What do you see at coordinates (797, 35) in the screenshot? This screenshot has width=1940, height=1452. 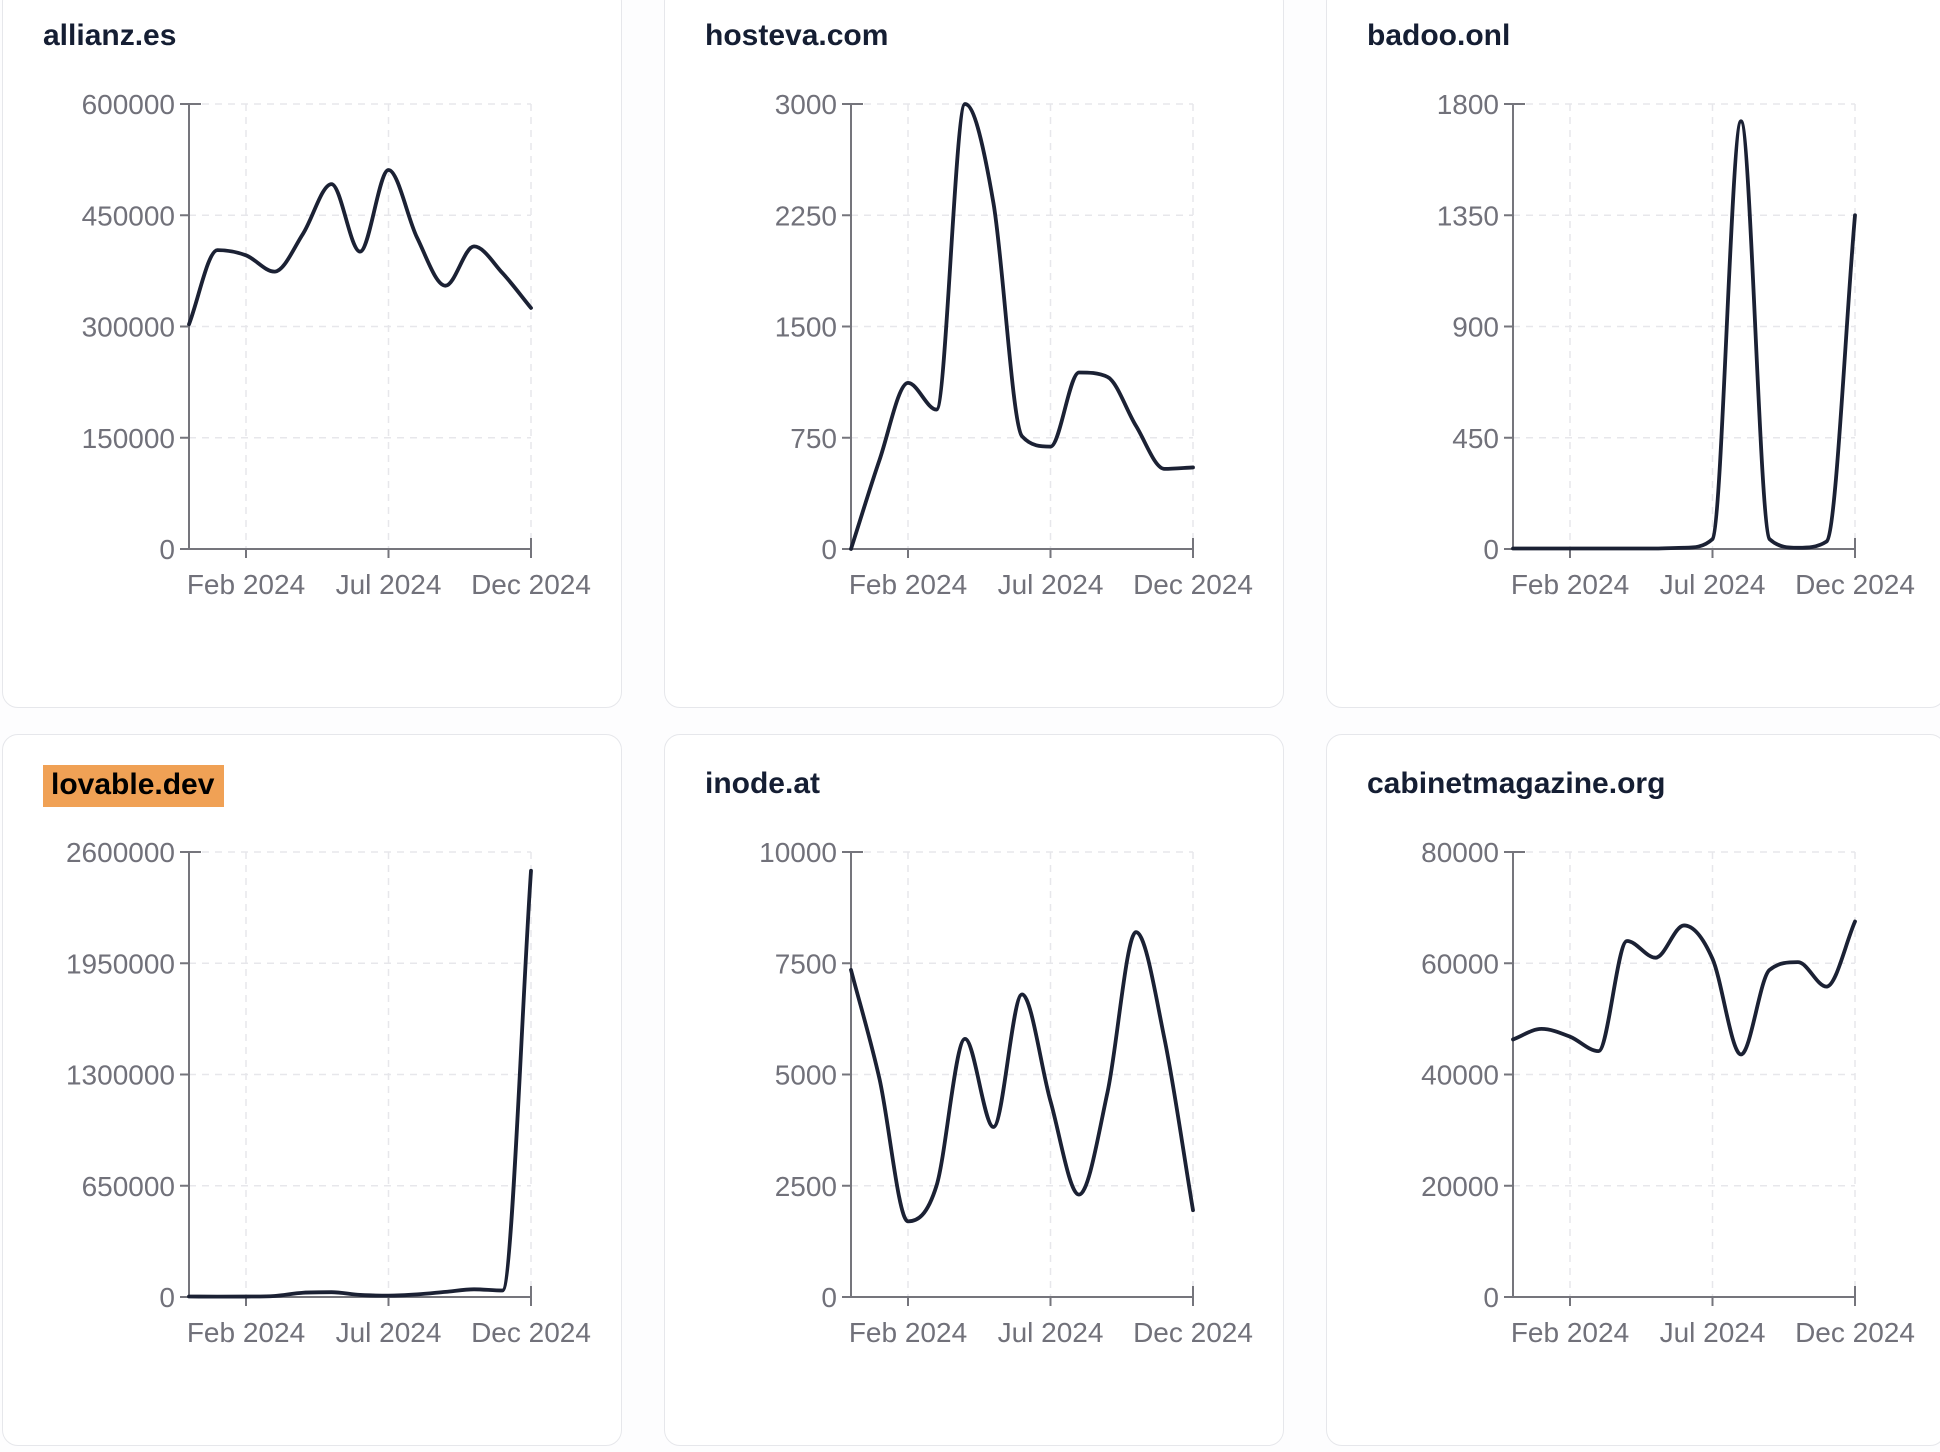 I see `domain-title: hosteva.com` at bounding box center [797, 35].